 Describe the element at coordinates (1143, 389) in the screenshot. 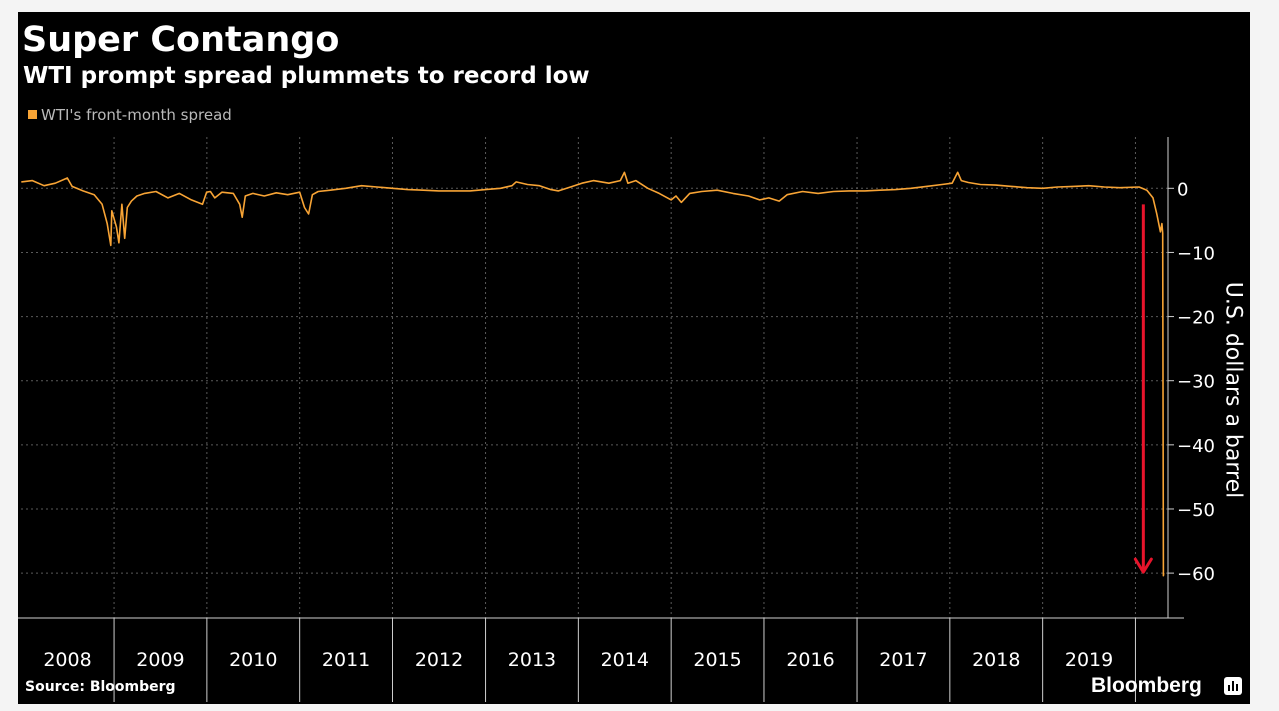

I see `annotations` at that location.